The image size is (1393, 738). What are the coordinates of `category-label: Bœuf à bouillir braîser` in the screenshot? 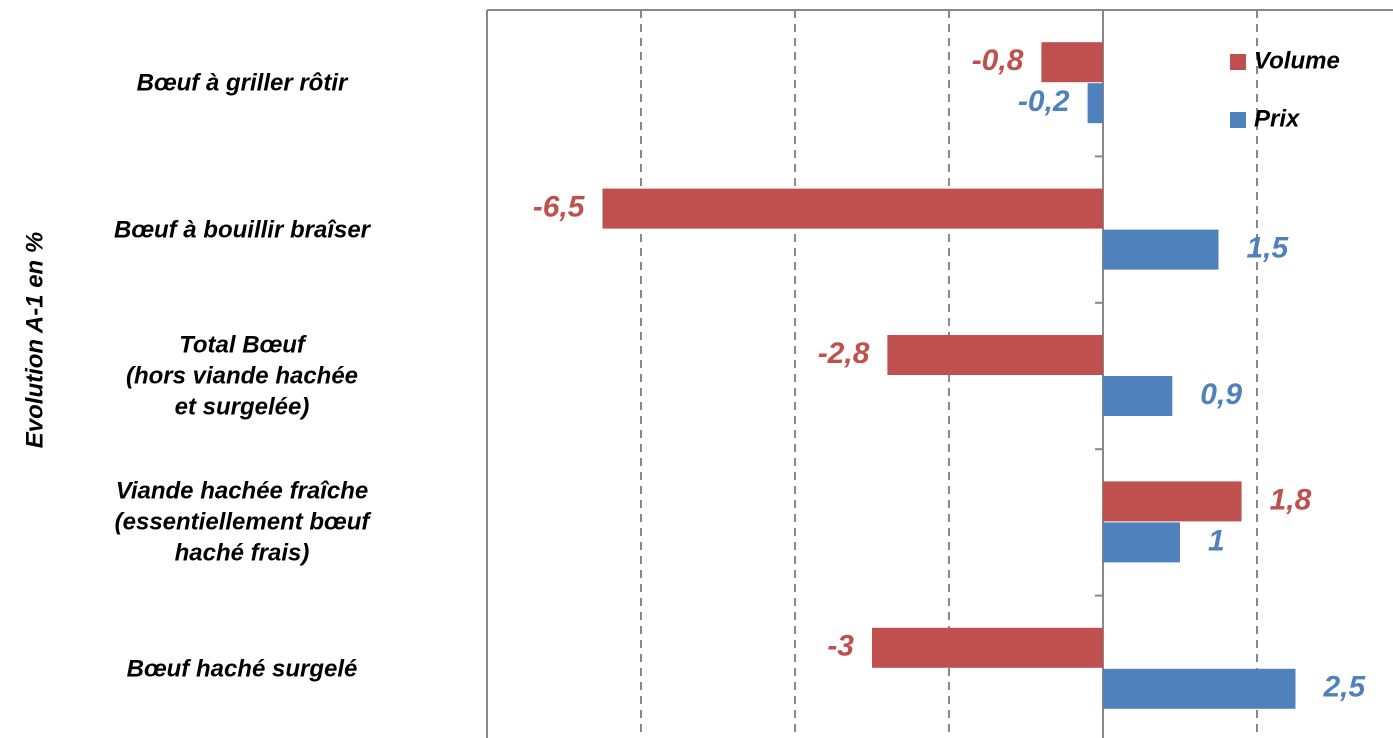 It's located at (242, 230).